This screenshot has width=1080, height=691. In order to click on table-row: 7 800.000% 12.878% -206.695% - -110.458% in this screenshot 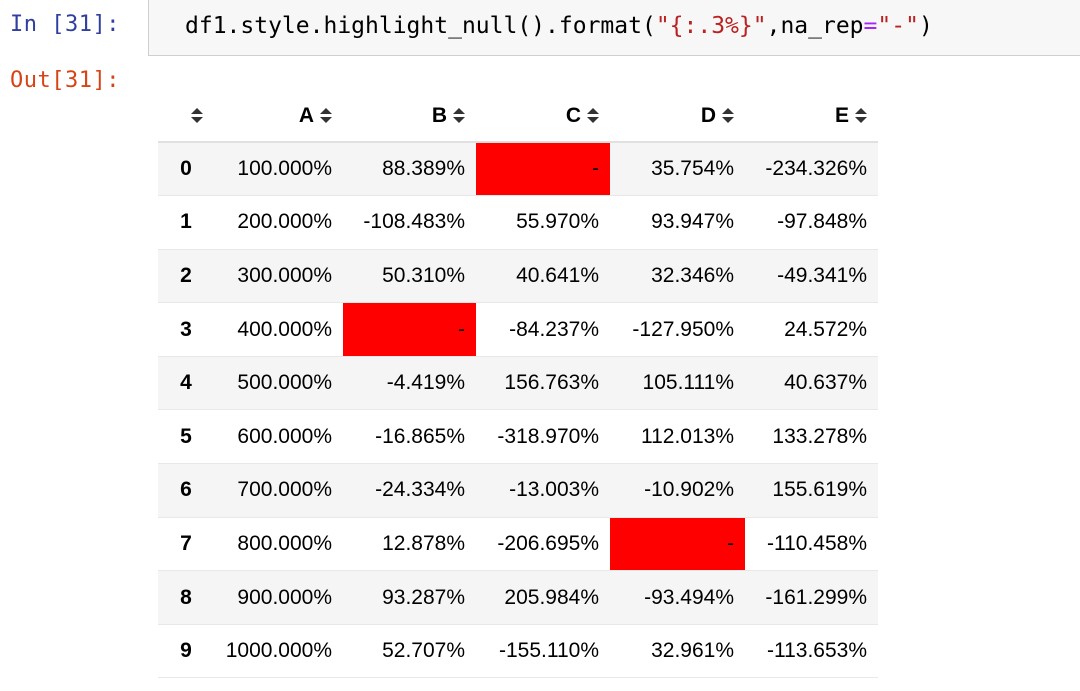, I will do `click(518, 544)`.